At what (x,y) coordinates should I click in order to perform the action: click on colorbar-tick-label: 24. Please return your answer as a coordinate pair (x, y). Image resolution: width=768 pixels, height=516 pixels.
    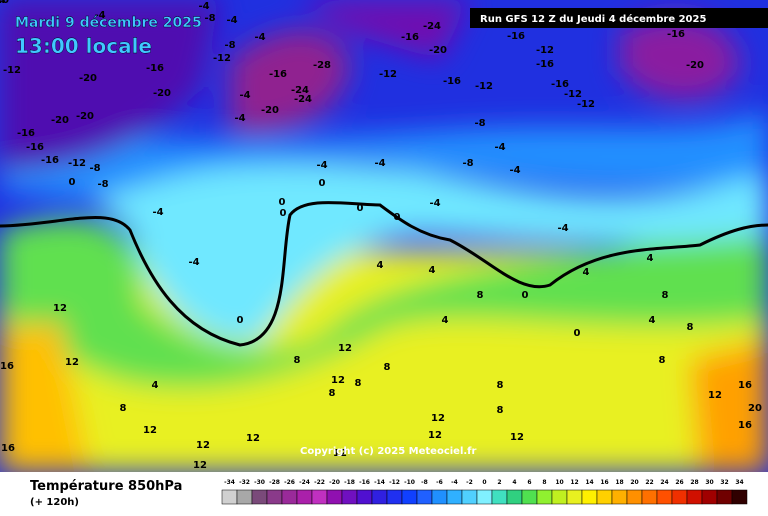
    Looking at the image, I should click on (664, 482).